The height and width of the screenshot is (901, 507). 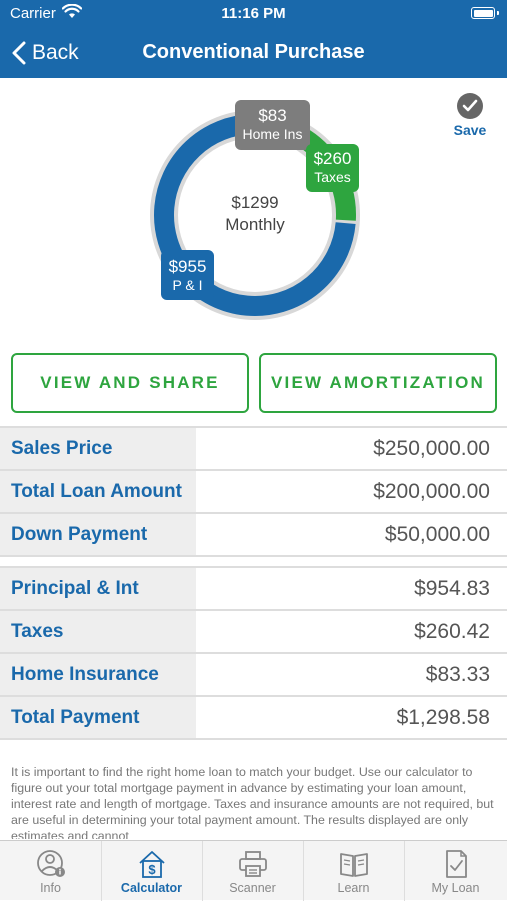 I want to click on document-check-icon, so click(x=456, y=864).